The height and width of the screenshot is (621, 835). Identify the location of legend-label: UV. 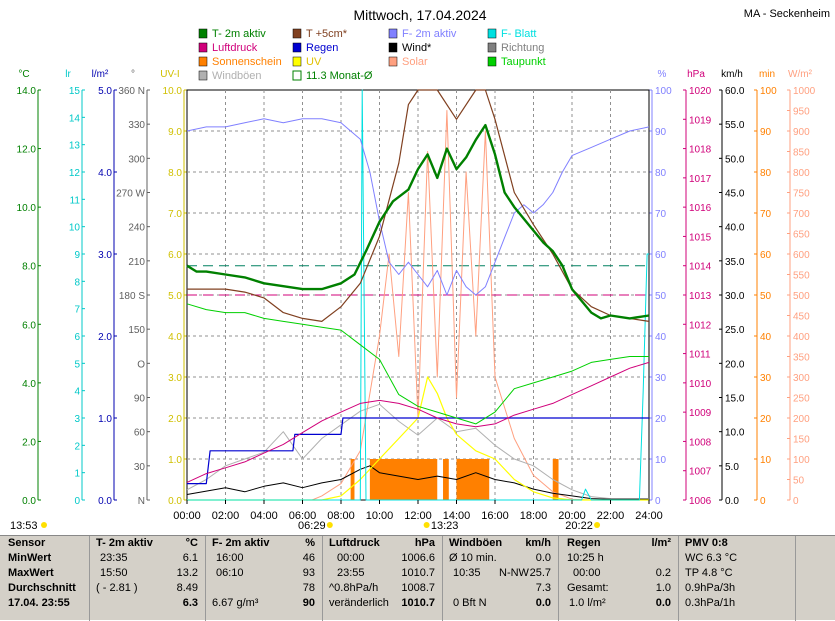
(314, 62).